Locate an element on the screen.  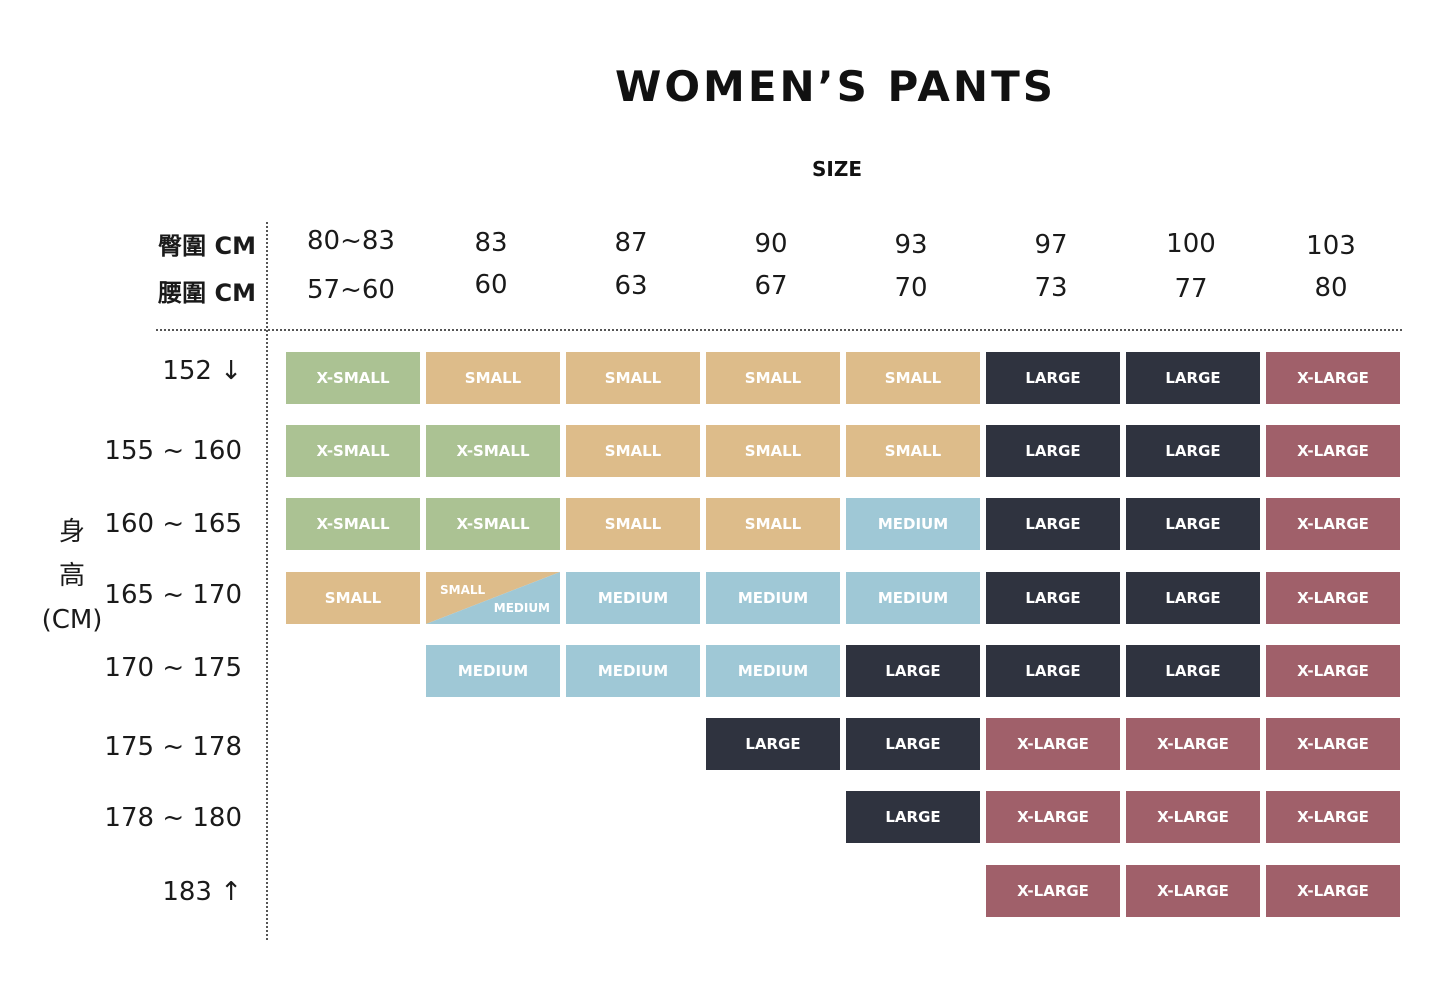
height-row-label: 152 ↓ is located at coordinates (202, 371).